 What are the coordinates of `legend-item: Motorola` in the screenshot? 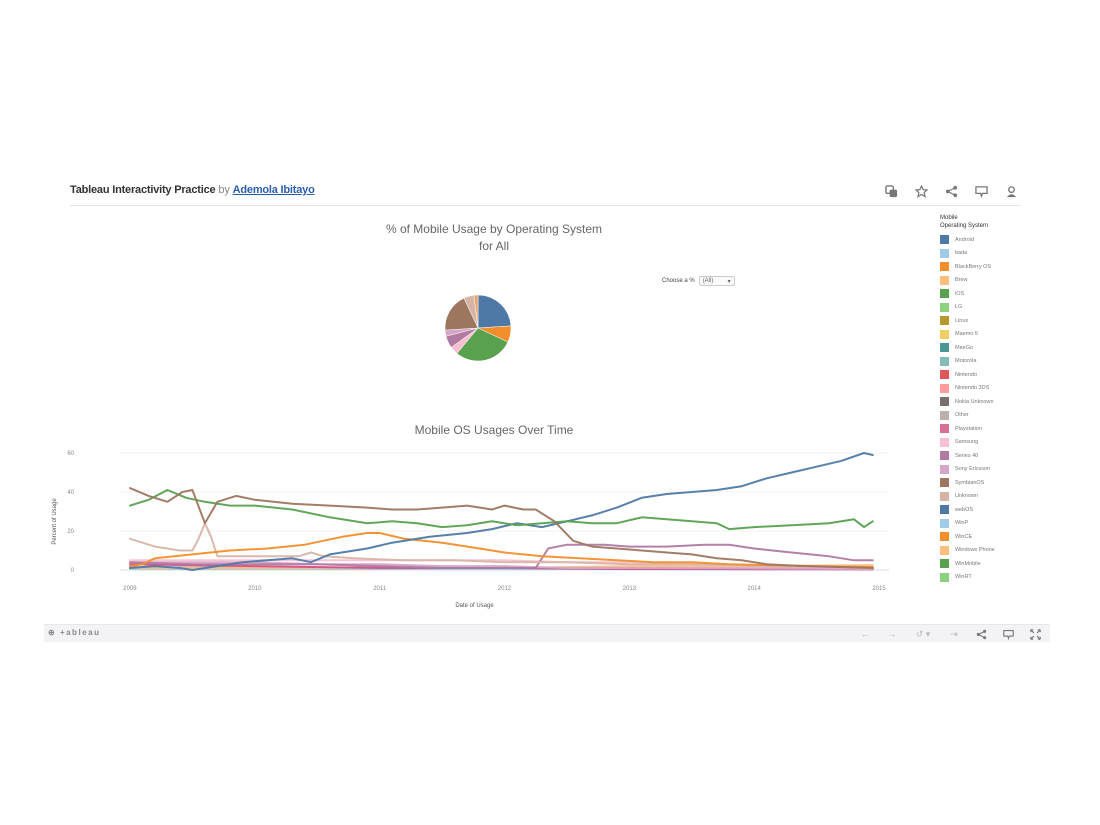 It's located at (995, 362).